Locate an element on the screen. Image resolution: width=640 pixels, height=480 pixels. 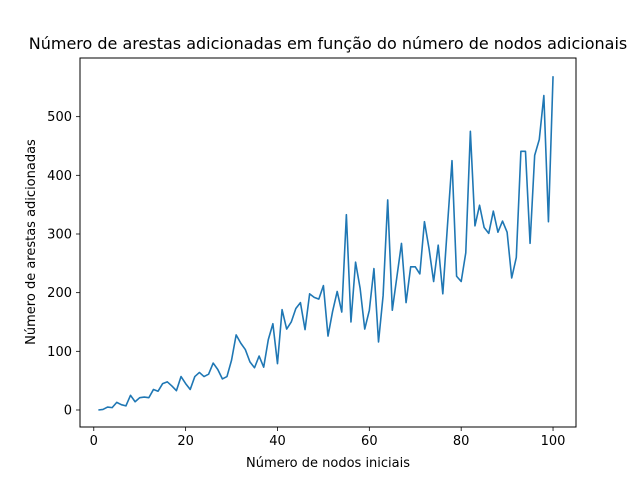
y-tick-label: 500 is located at coordinates (59, 117).